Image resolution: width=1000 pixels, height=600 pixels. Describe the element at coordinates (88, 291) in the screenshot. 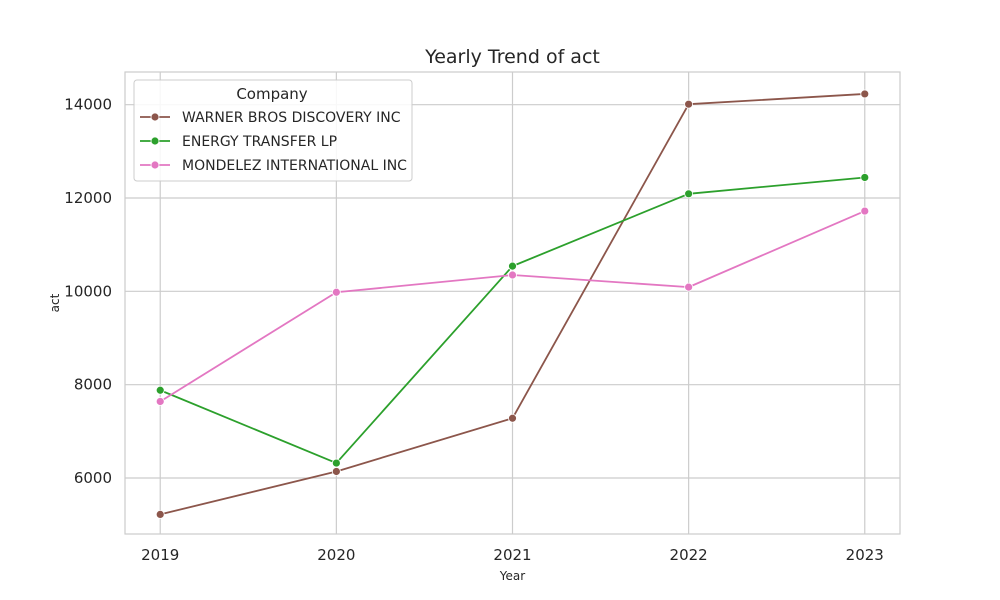

I see `y-tick-label: 10000` at that location.